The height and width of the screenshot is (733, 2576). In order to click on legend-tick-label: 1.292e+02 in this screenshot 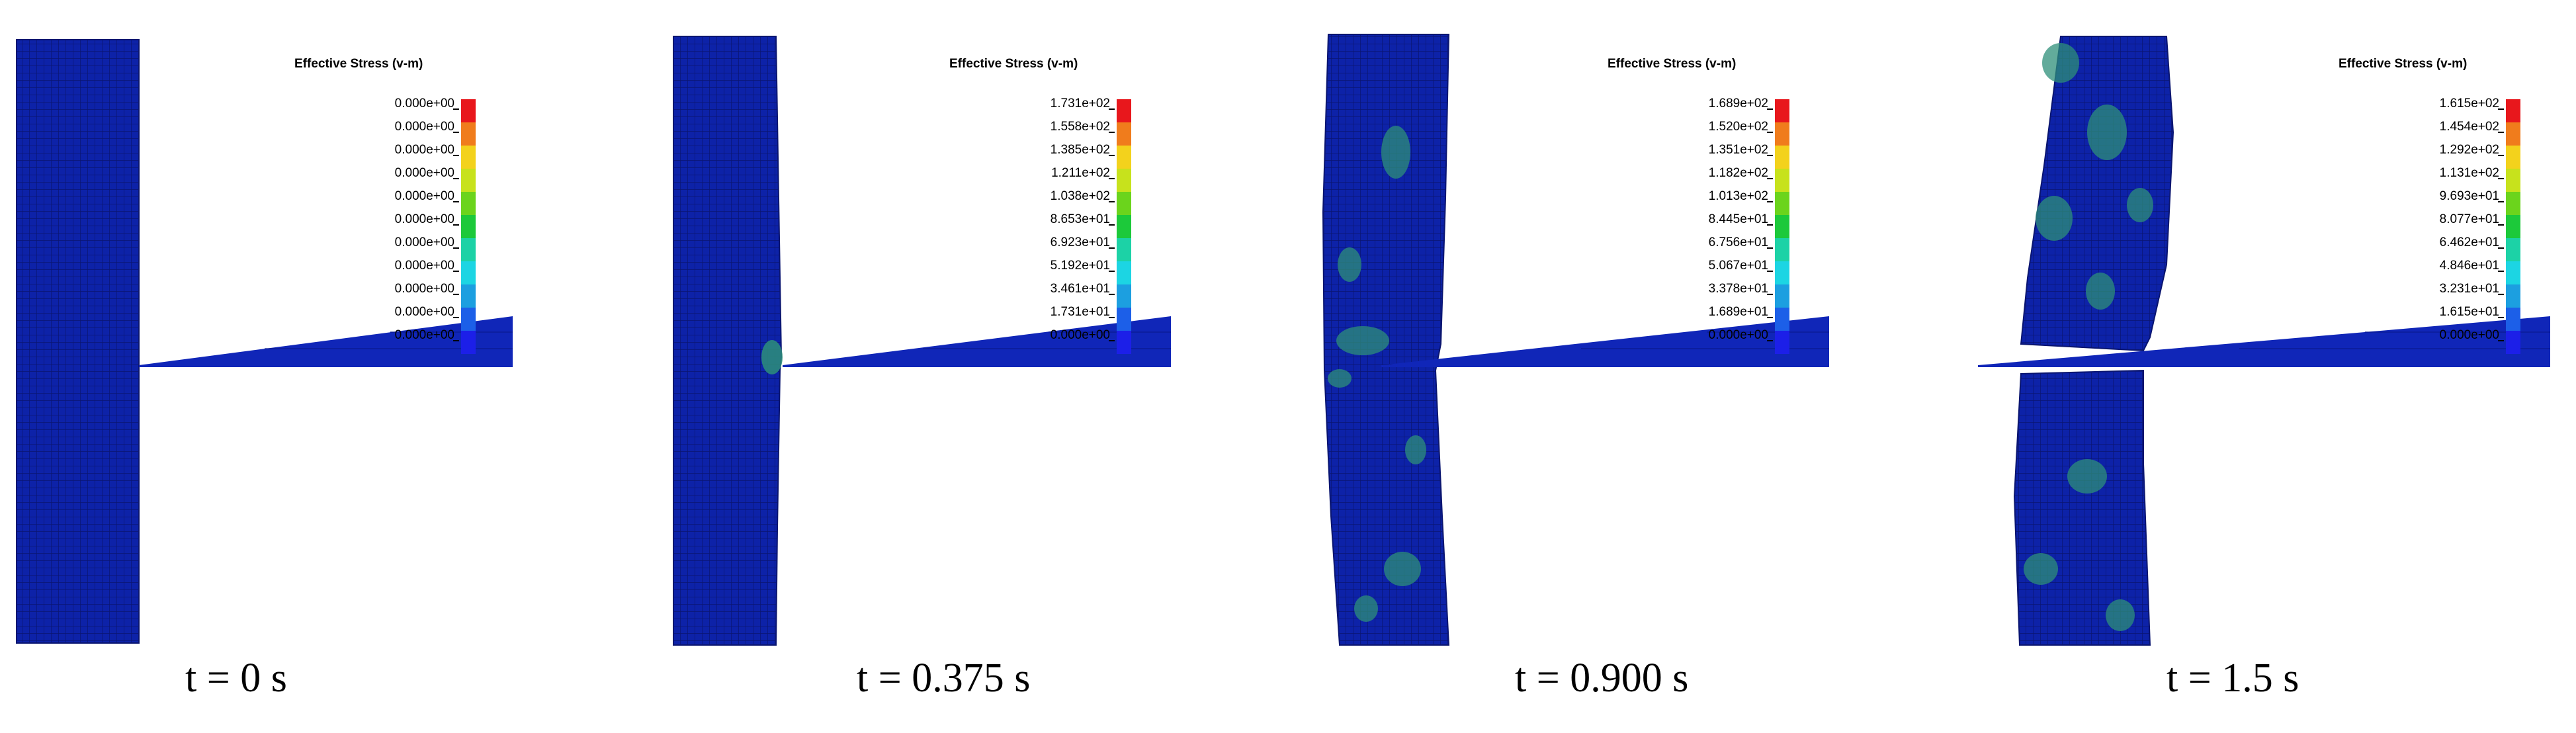, I will do `click(2469, 150)`.